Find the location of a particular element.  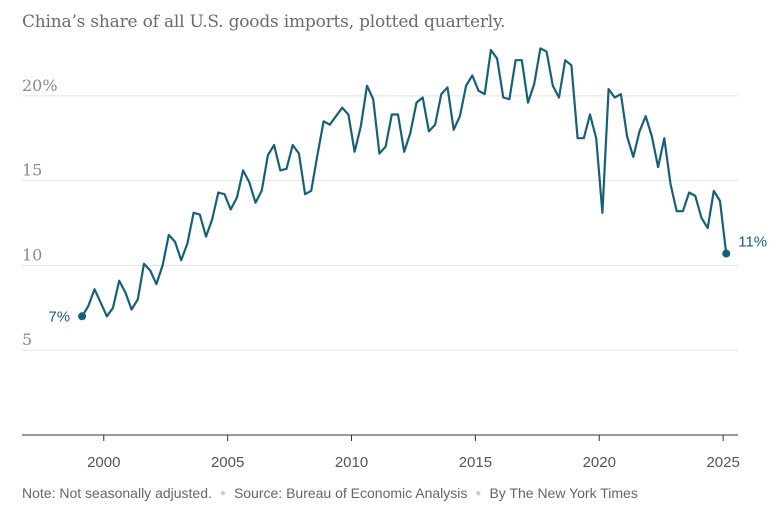

start-value-label: 7% is located at coordinates (59, 316).